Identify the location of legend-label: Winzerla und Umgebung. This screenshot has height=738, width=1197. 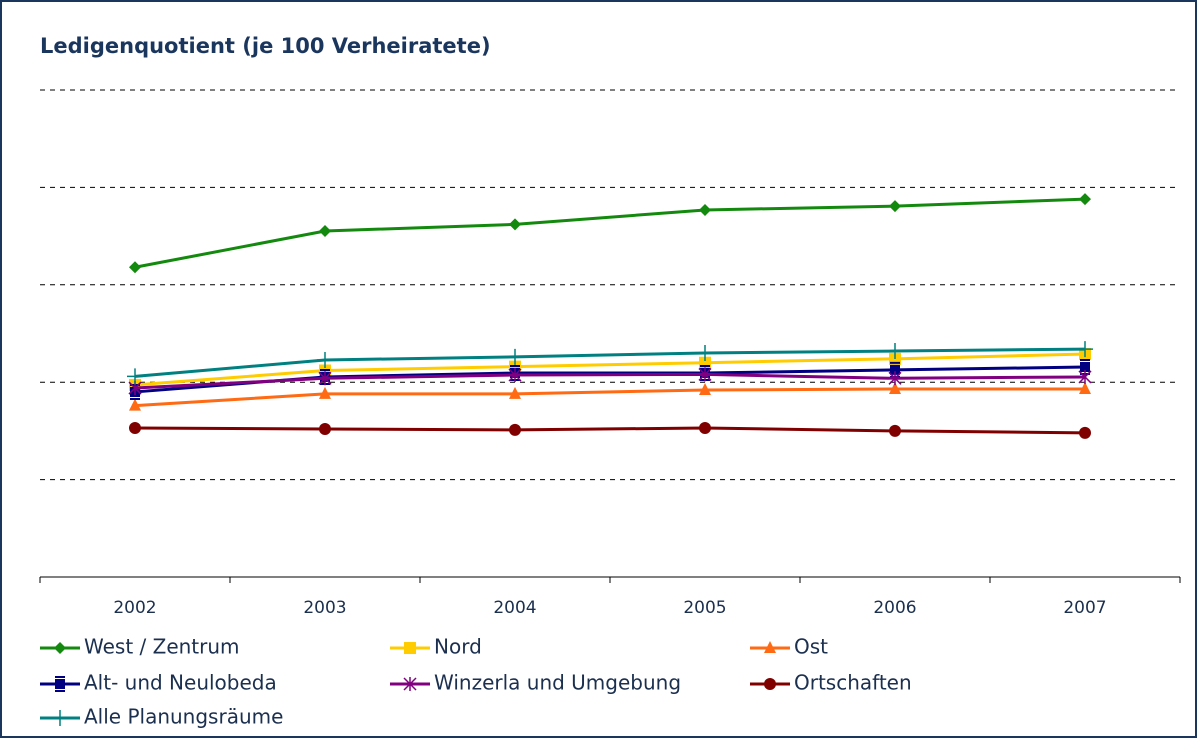
(557, 683).